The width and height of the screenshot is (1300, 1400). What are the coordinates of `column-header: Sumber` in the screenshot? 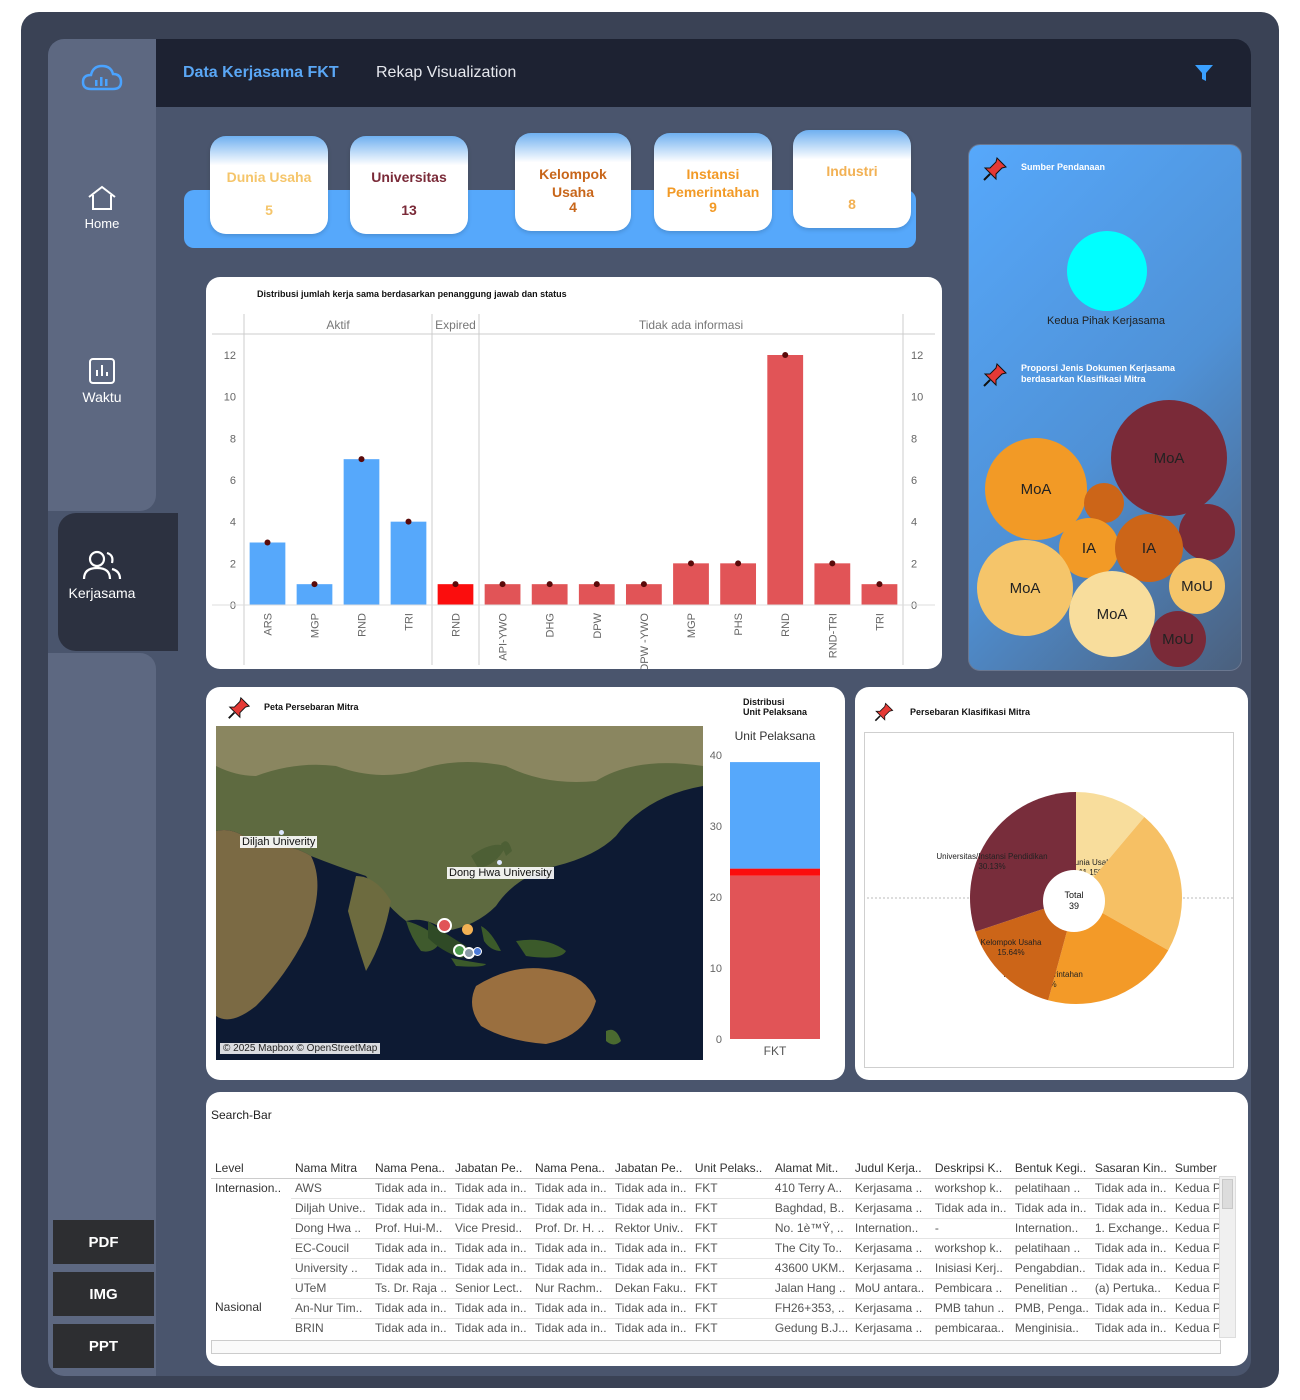 It's located at (1195, 1168).